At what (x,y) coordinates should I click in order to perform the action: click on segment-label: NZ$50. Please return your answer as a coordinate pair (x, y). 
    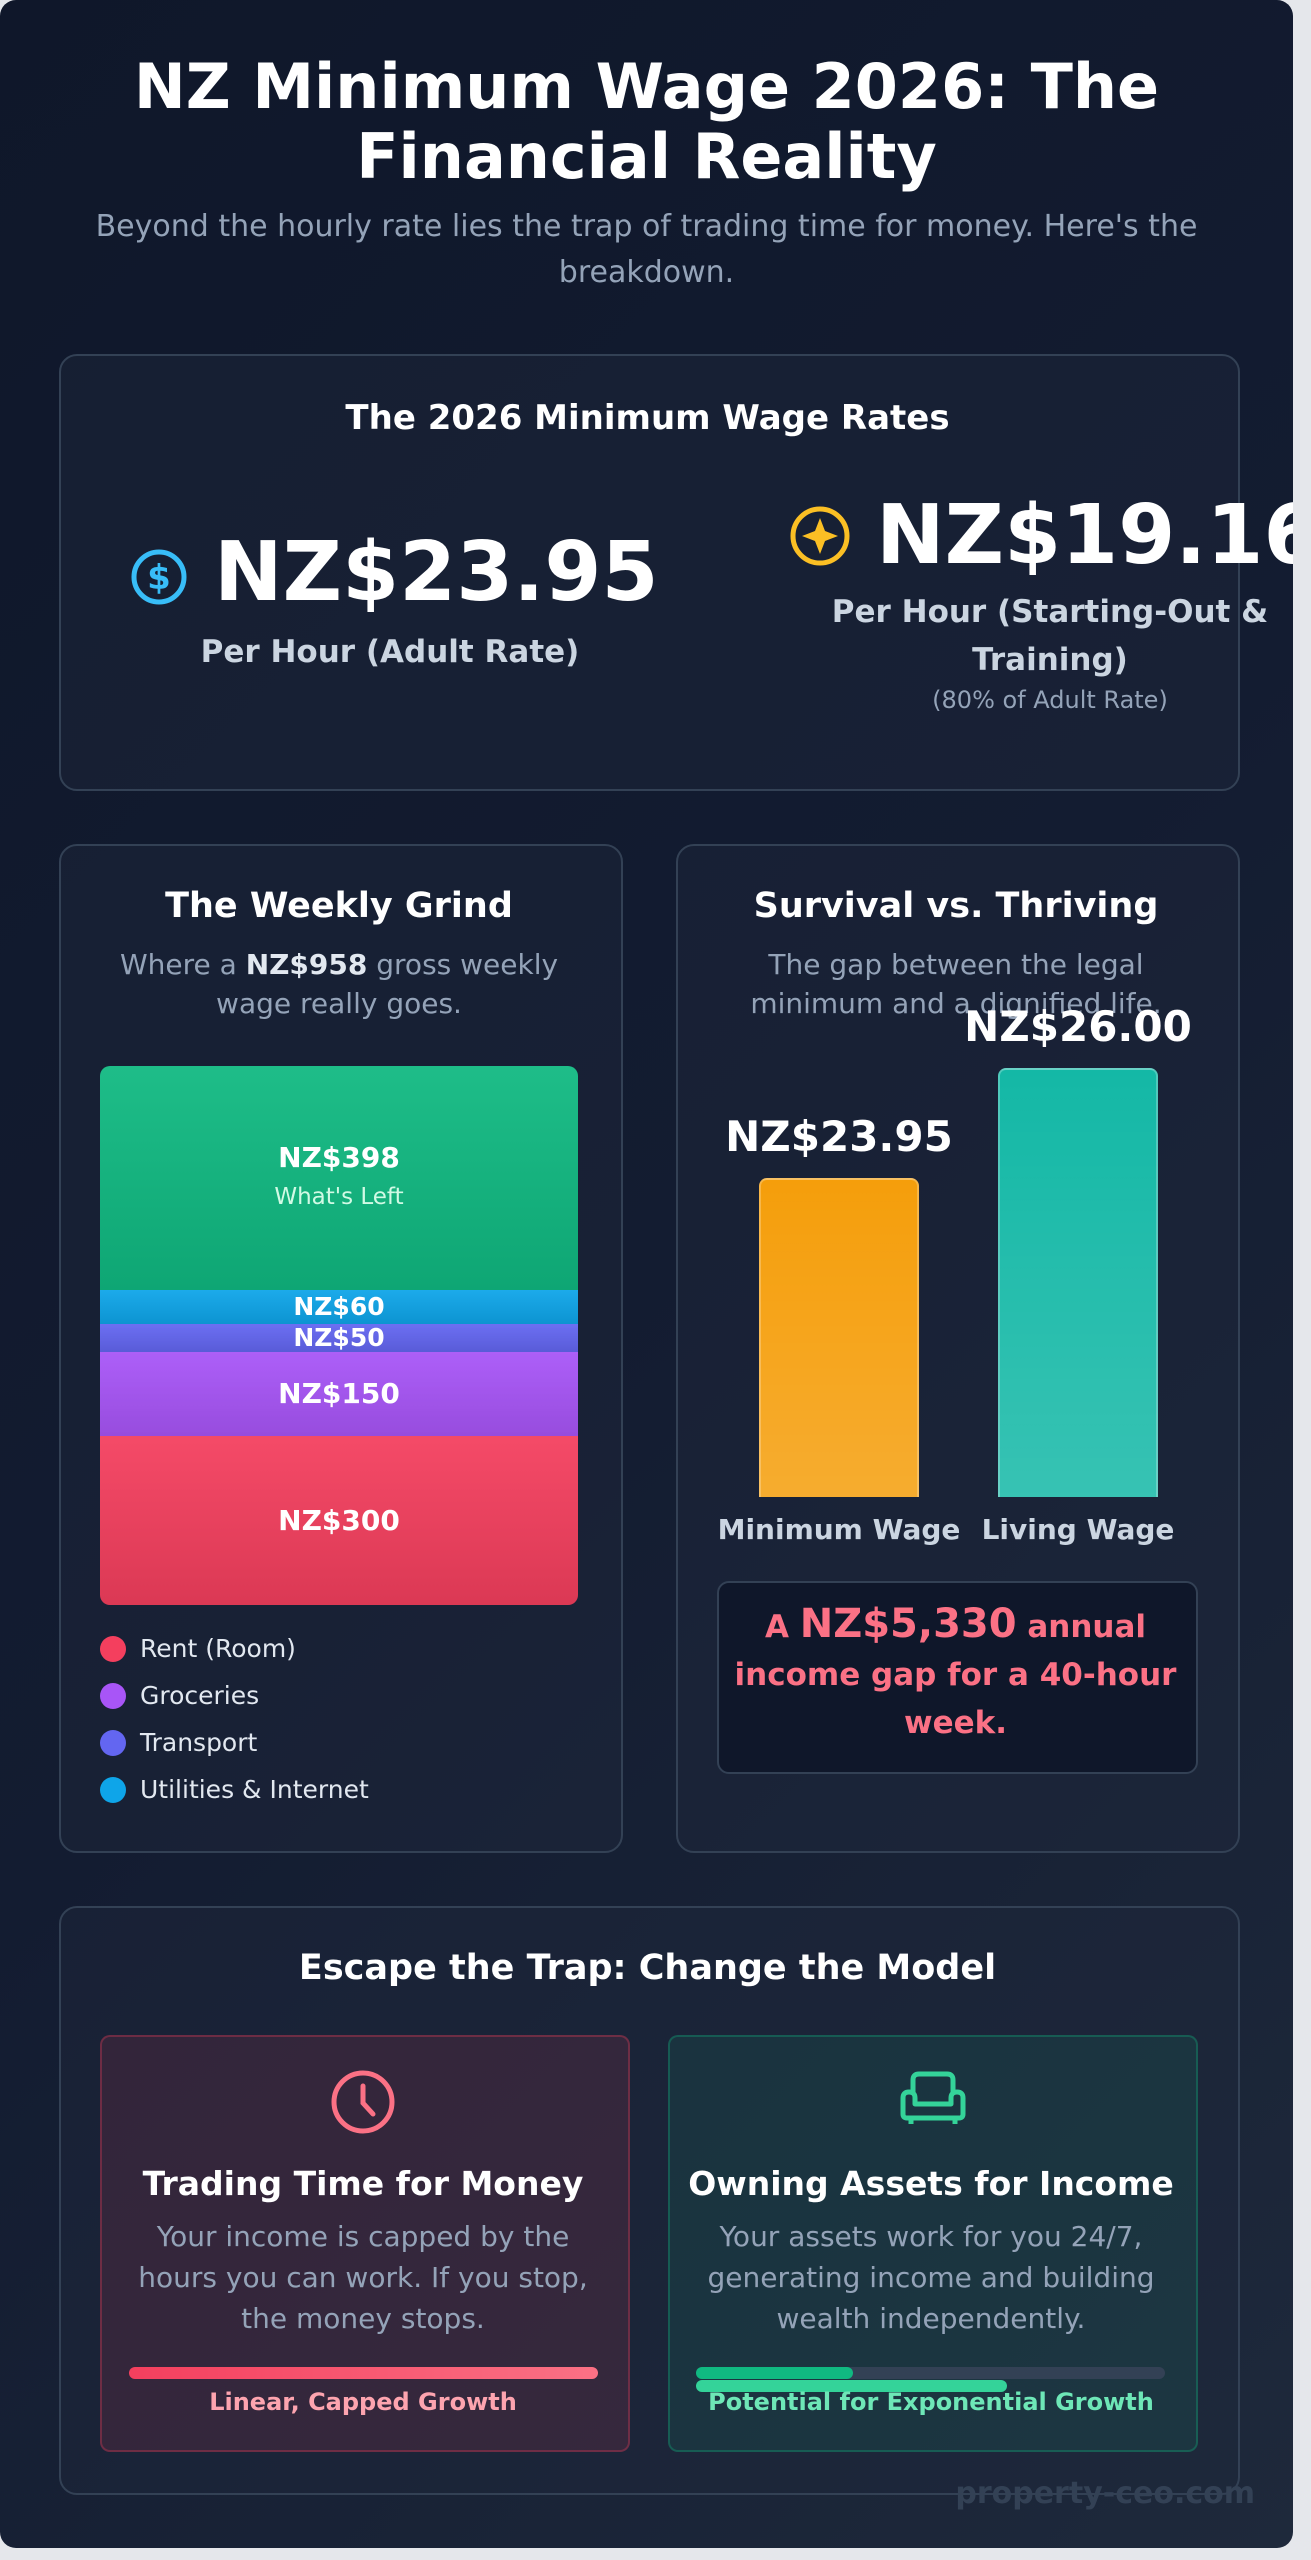
    Looking at the image, I should click on (339, 1337).